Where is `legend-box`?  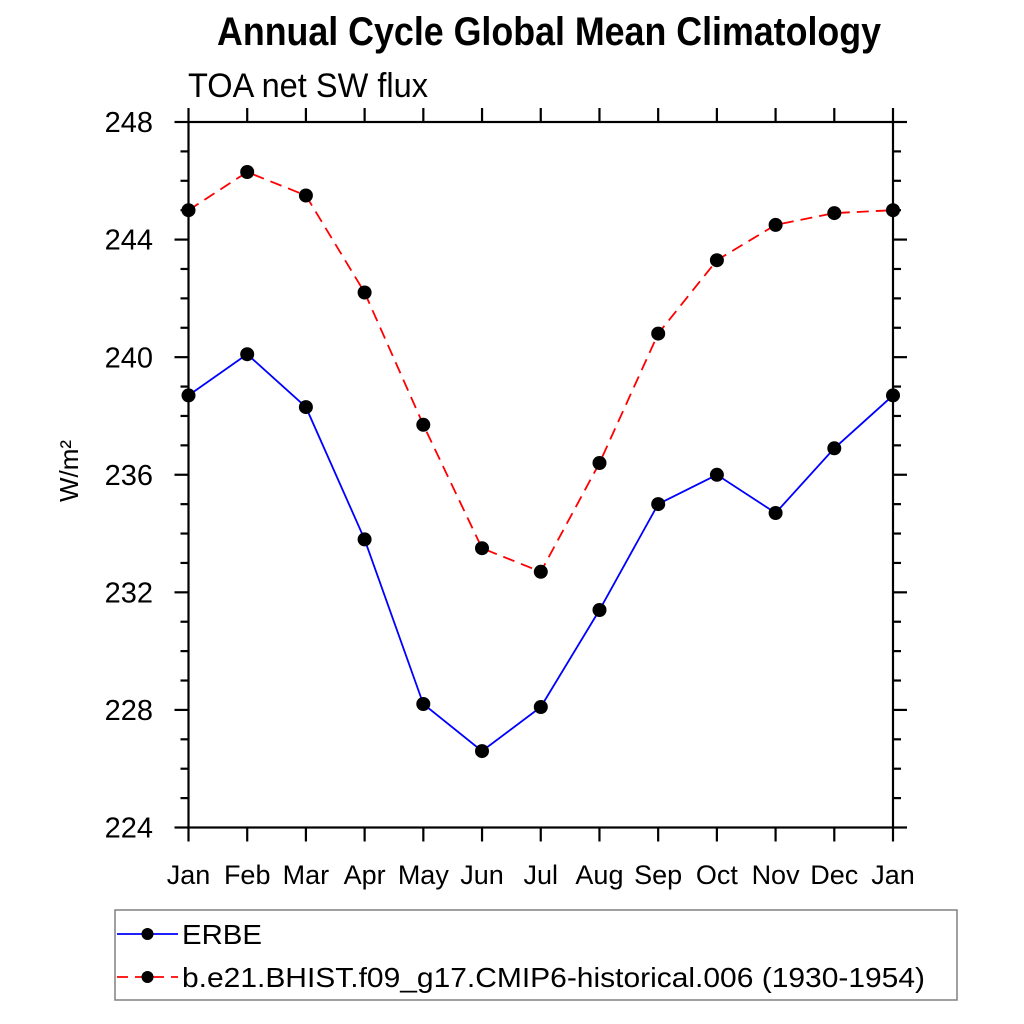 legend-box is located at coordinates (536, 955).